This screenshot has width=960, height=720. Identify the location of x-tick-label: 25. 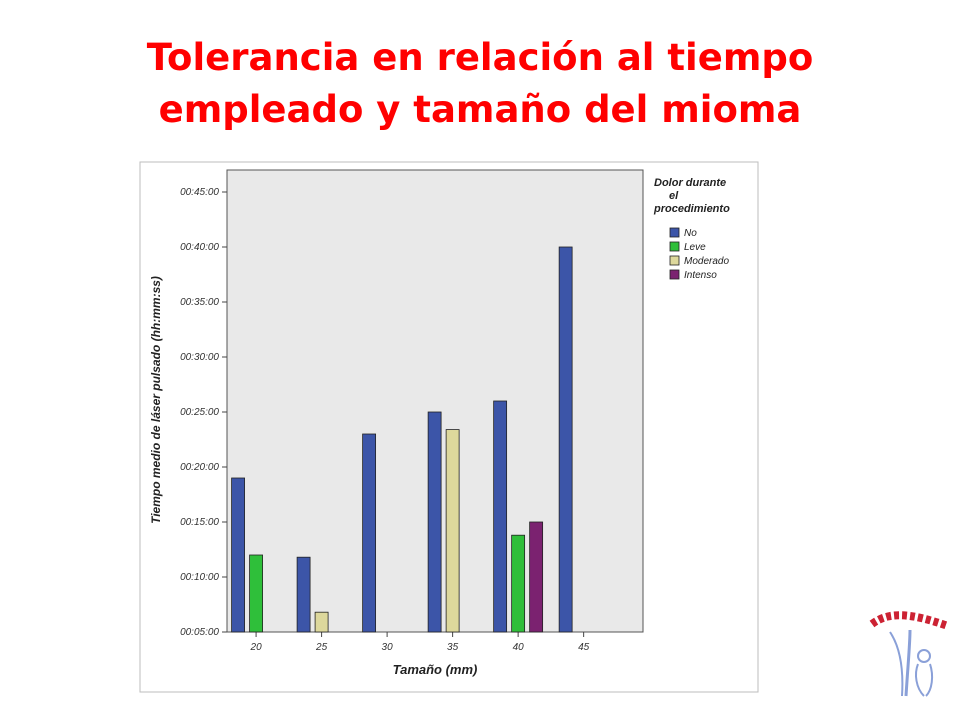
(321, 647).